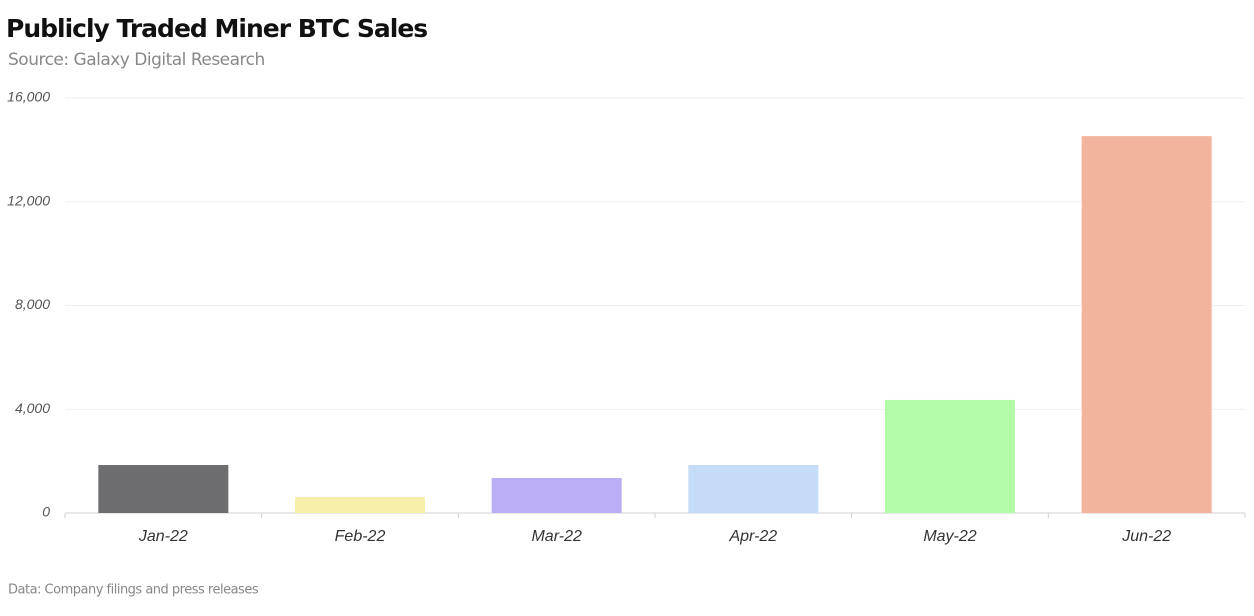 The width and height of the screenshot is (1254, 616). What do you see at coordinates (163, 536) in the screenshot?
I see `x-tick-label: Jan-22` at bounding box center [163, 536].